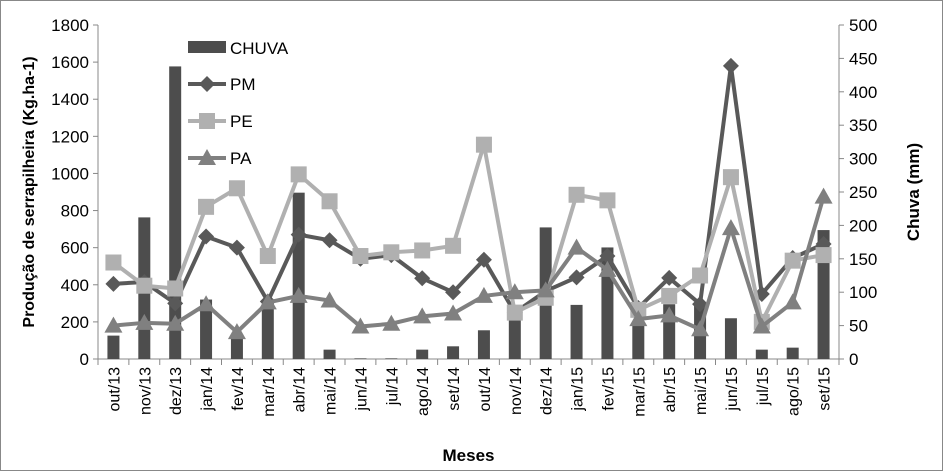 The width and height of the screenshot is (943, 475). Describe the element at coordinates (608, 389) in the screenshot. I see `x-tick-label: fev/15` at that location.